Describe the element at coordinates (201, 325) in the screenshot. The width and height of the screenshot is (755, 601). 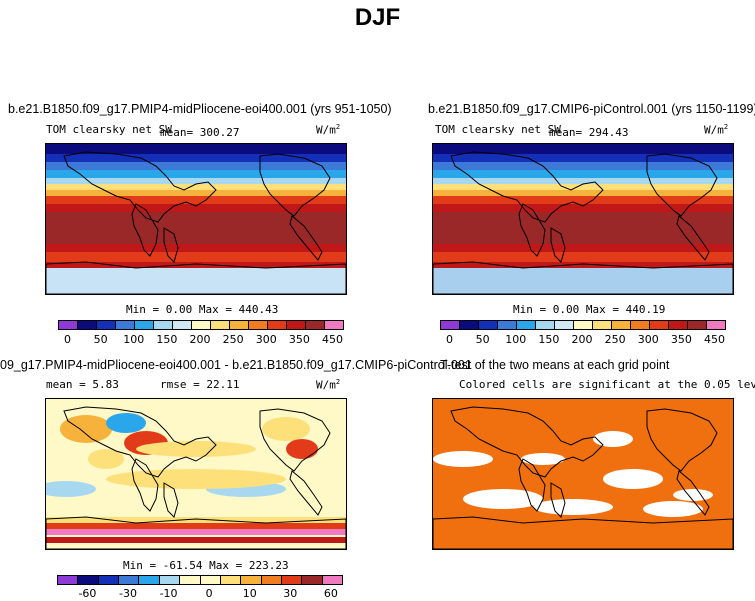
I see `panel1-colorbar` at that location.